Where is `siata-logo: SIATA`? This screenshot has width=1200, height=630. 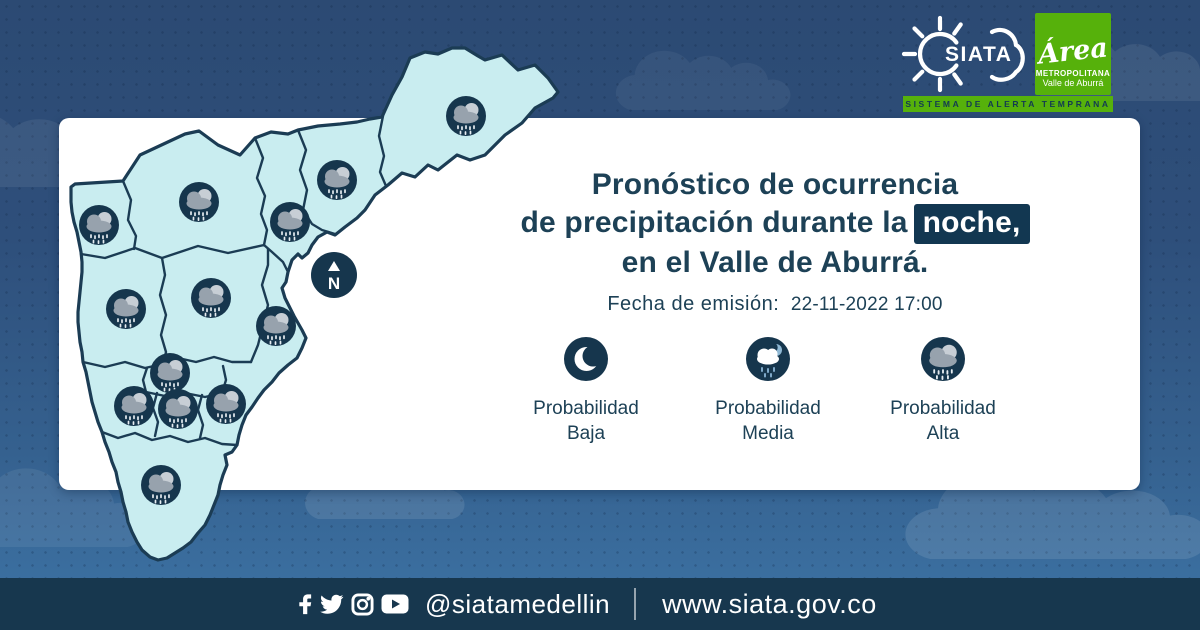
siata-logo: SIATA is located at coordinates (963, 54).